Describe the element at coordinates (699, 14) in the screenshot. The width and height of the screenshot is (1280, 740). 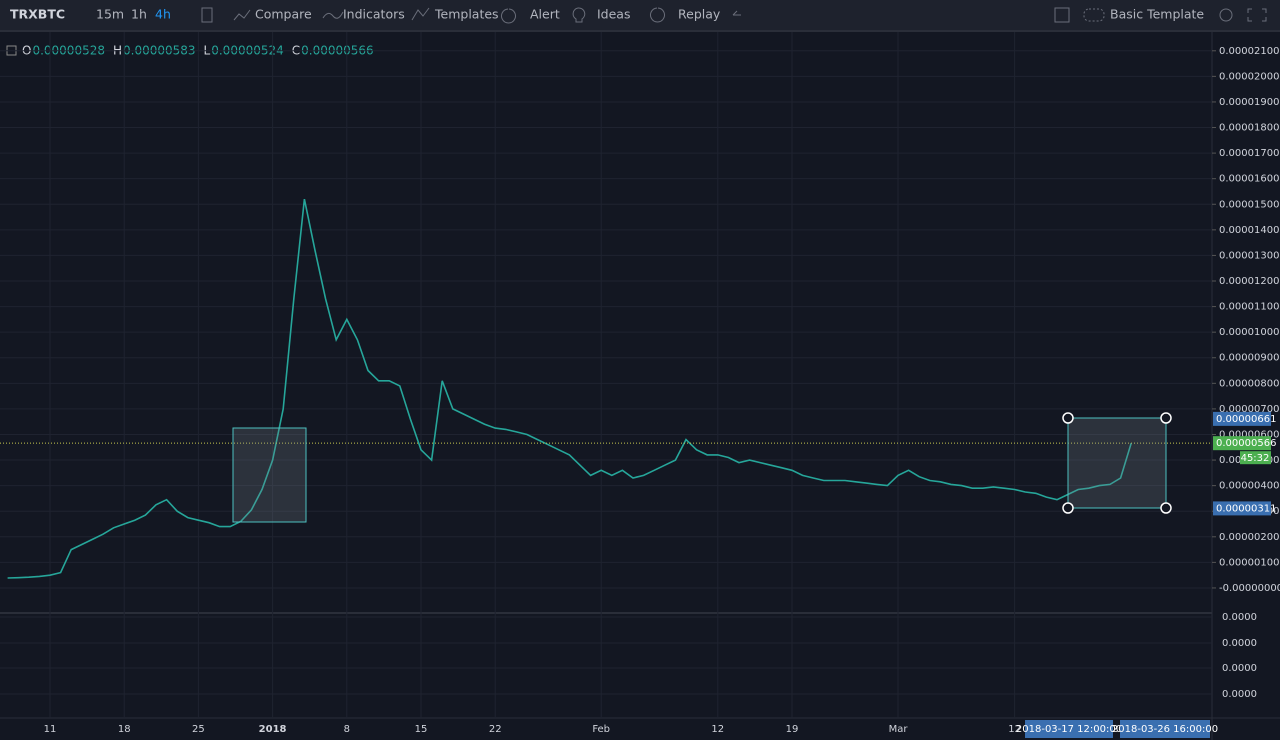
I see `button: Replay` at that location.